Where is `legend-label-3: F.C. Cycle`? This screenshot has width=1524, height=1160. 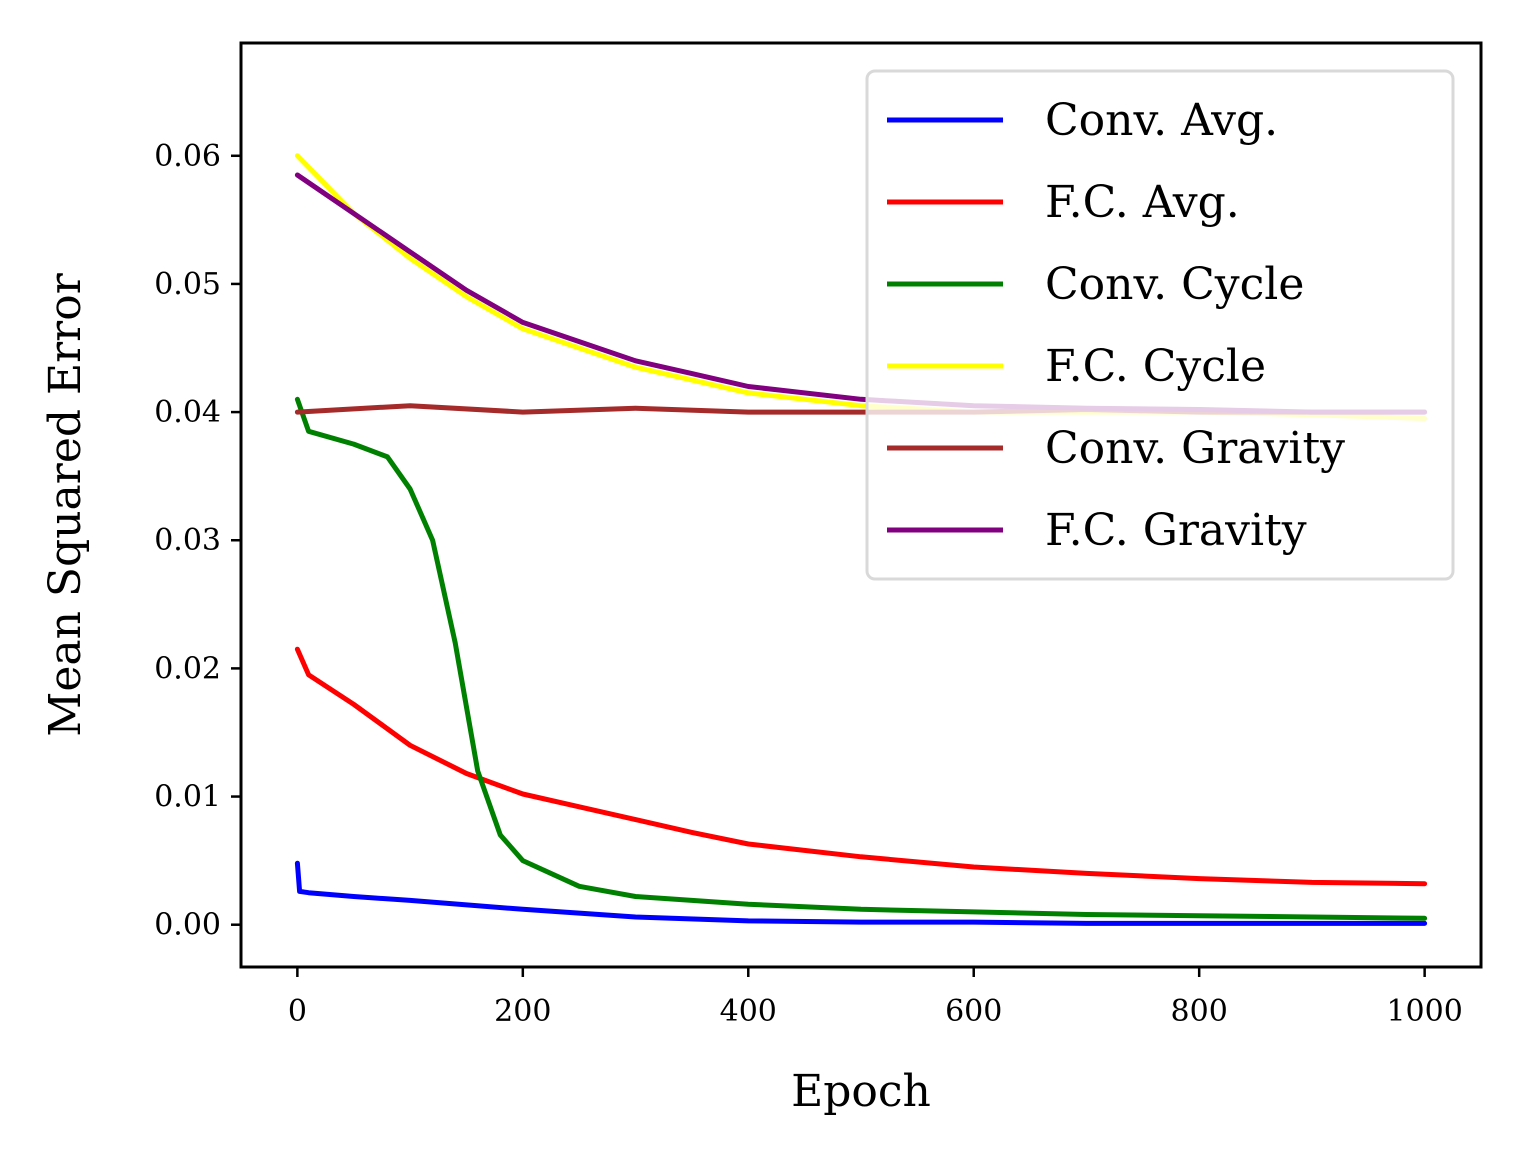
legend-label-3: F.C. Cycle is located at coordinates (1155, 366).